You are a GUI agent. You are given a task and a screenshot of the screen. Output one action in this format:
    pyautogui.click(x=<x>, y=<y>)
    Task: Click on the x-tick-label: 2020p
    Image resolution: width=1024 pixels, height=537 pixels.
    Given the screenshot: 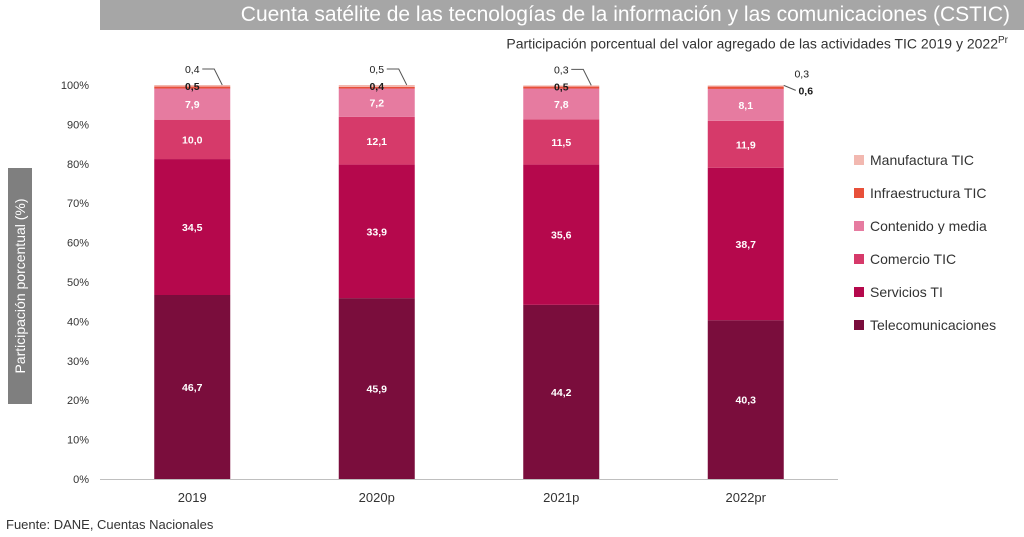 What is the action you would take?
    pyautogui.click(x=377, y=497)
    